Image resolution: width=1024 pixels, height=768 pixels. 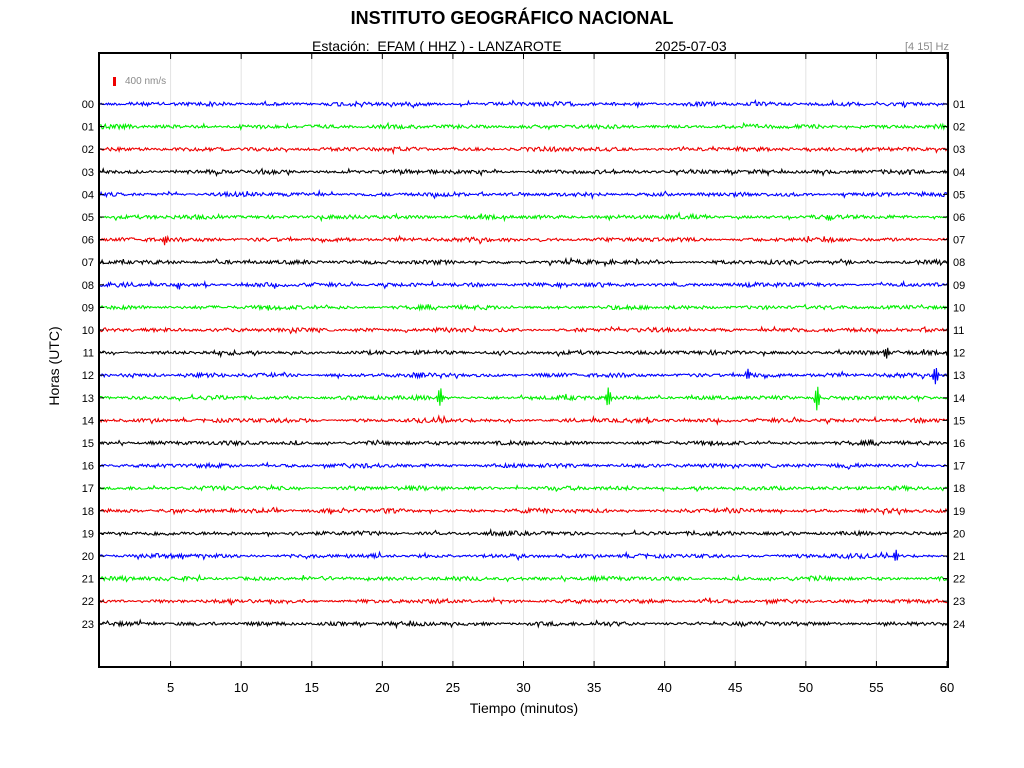 I want to click on y-tick-label-right: 10, so click(x=959, y=308).